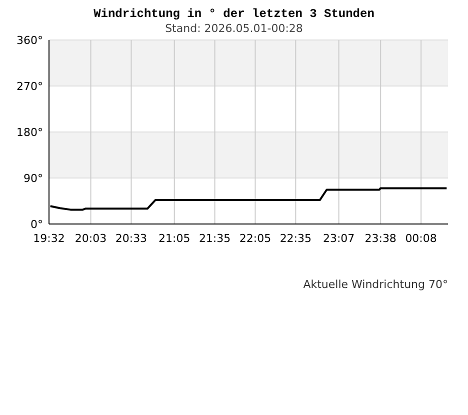  Describe the element at coordinates (90, 238) in the screenshot. I see `x-tick-label: 20:03` at that location.